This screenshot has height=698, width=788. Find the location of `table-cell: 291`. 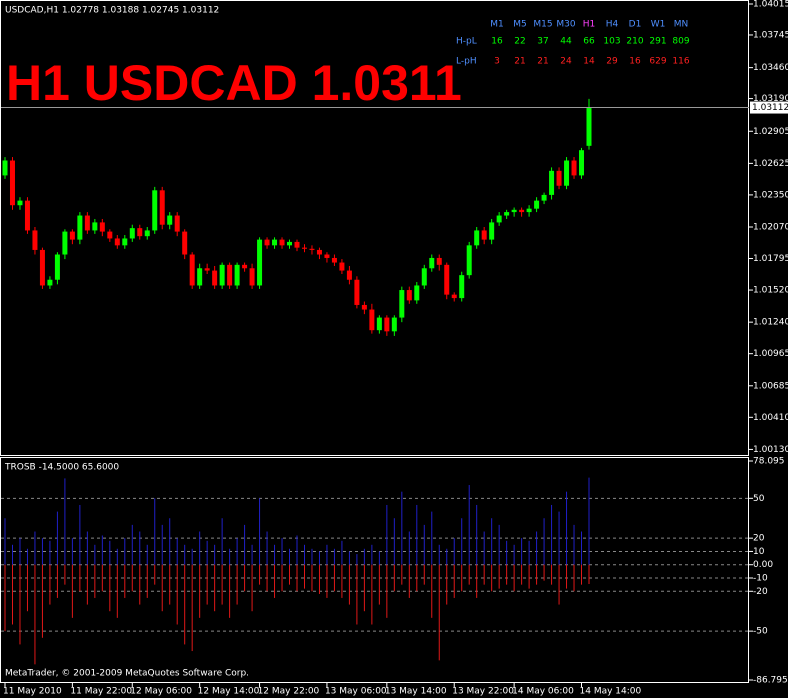

table-cell: 291 is located at coordinates (657, 42).